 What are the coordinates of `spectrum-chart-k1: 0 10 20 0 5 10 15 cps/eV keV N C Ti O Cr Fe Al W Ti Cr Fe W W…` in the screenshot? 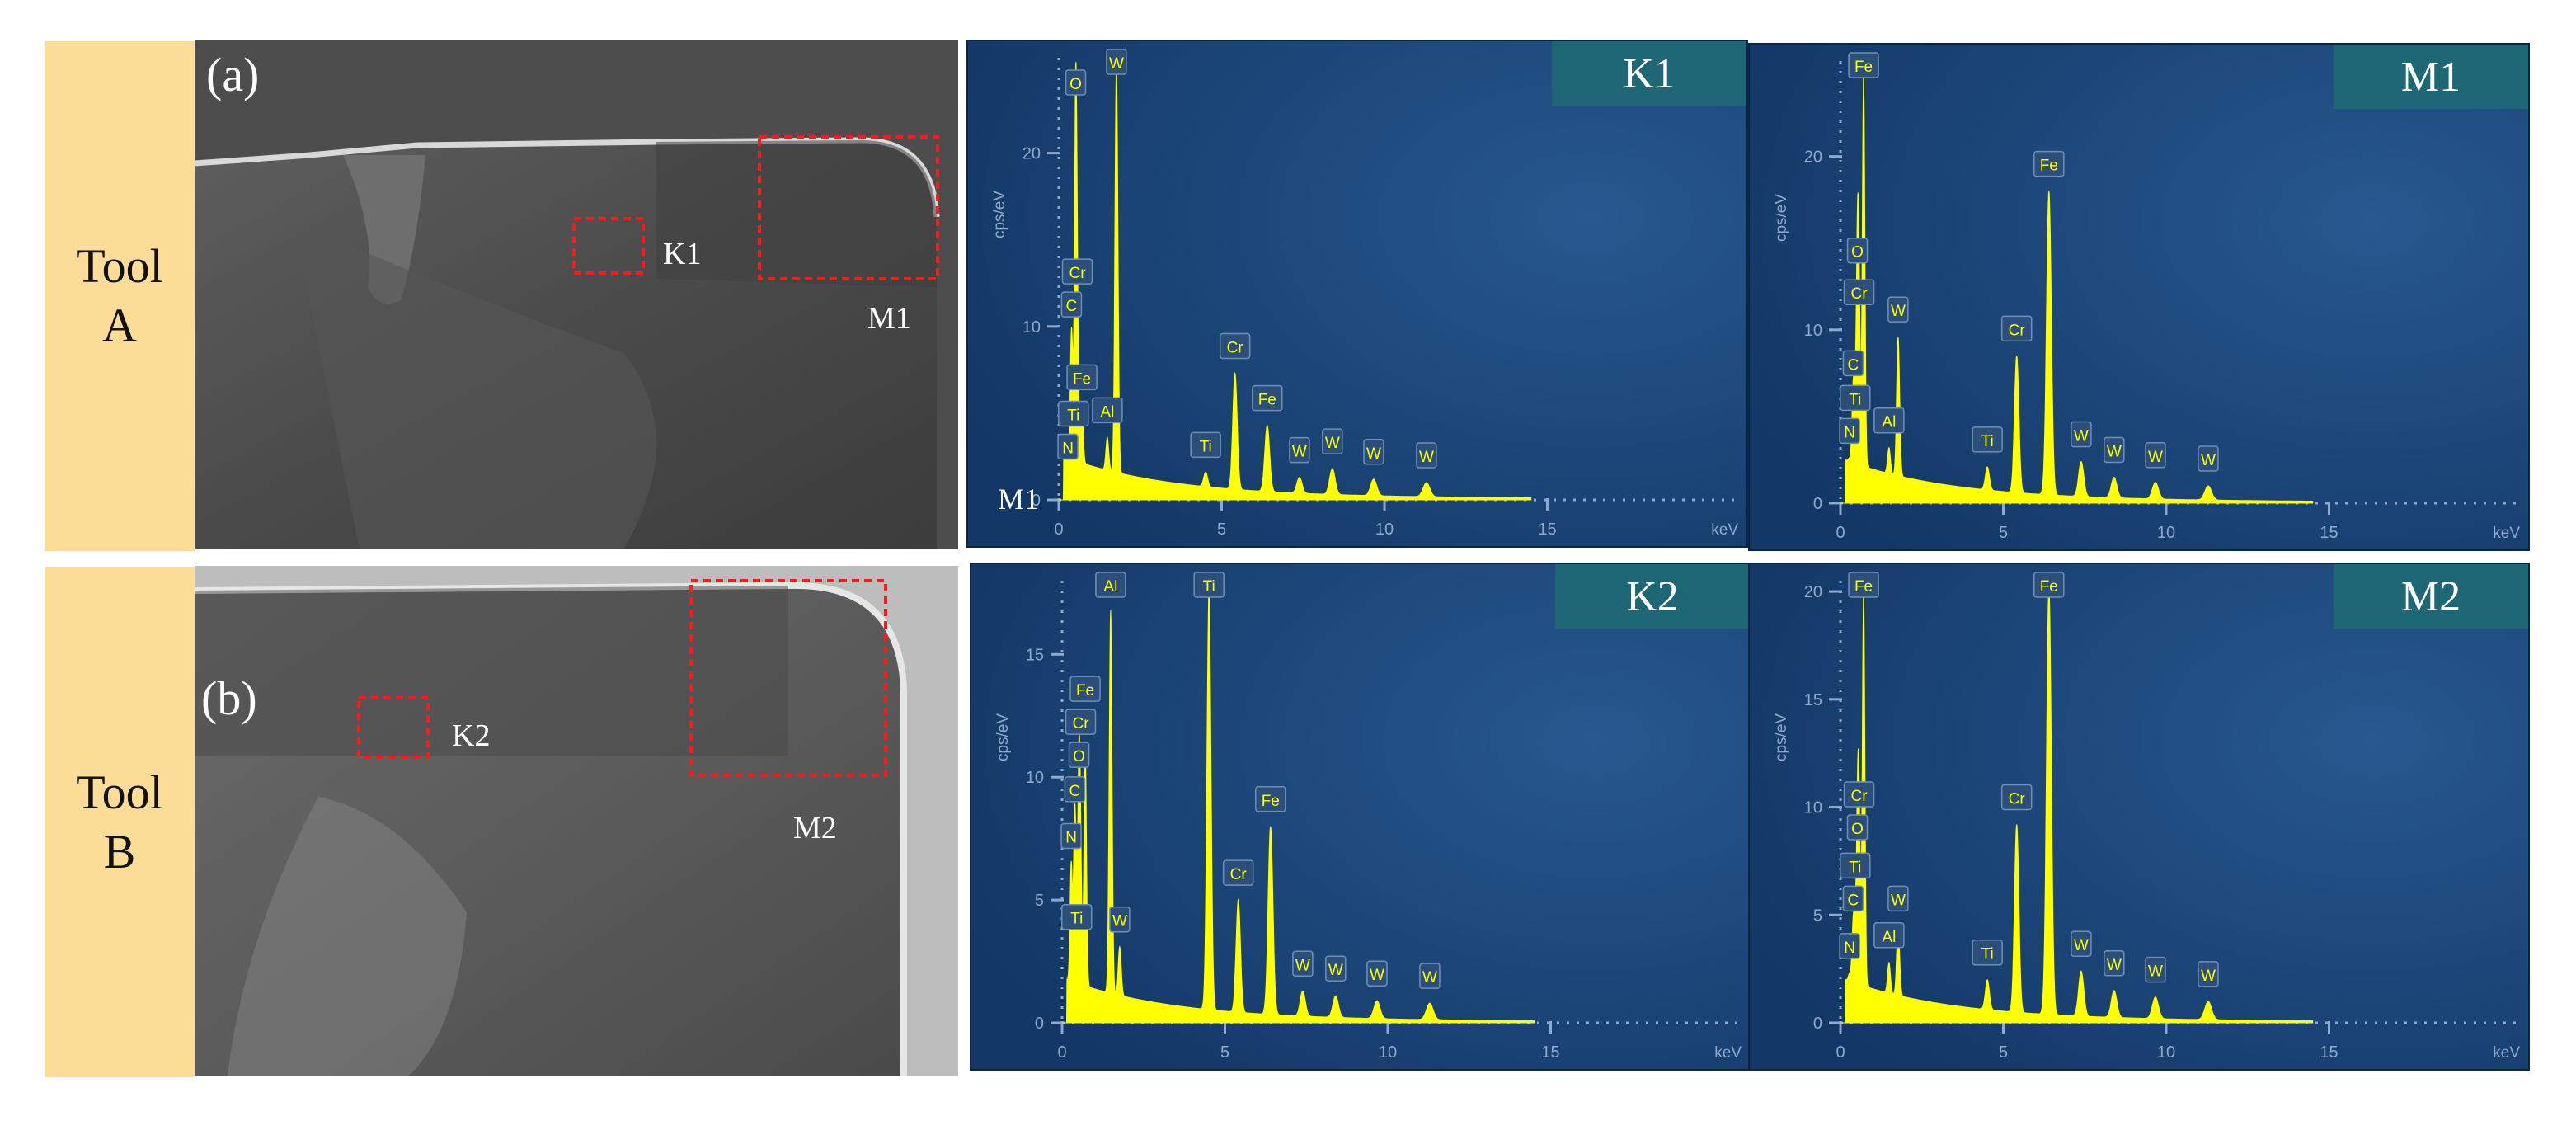 It's located at (1357, 293).